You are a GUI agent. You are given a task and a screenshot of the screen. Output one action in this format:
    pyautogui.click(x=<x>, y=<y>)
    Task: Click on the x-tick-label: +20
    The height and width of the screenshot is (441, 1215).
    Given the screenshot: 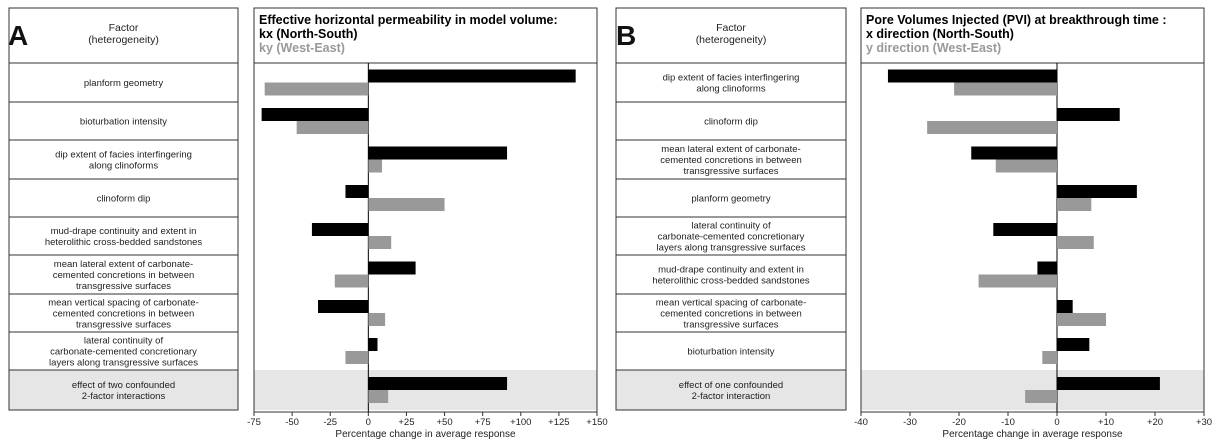 What is the action you would take?
    pyautogui.click(x=1155, y=422)
    